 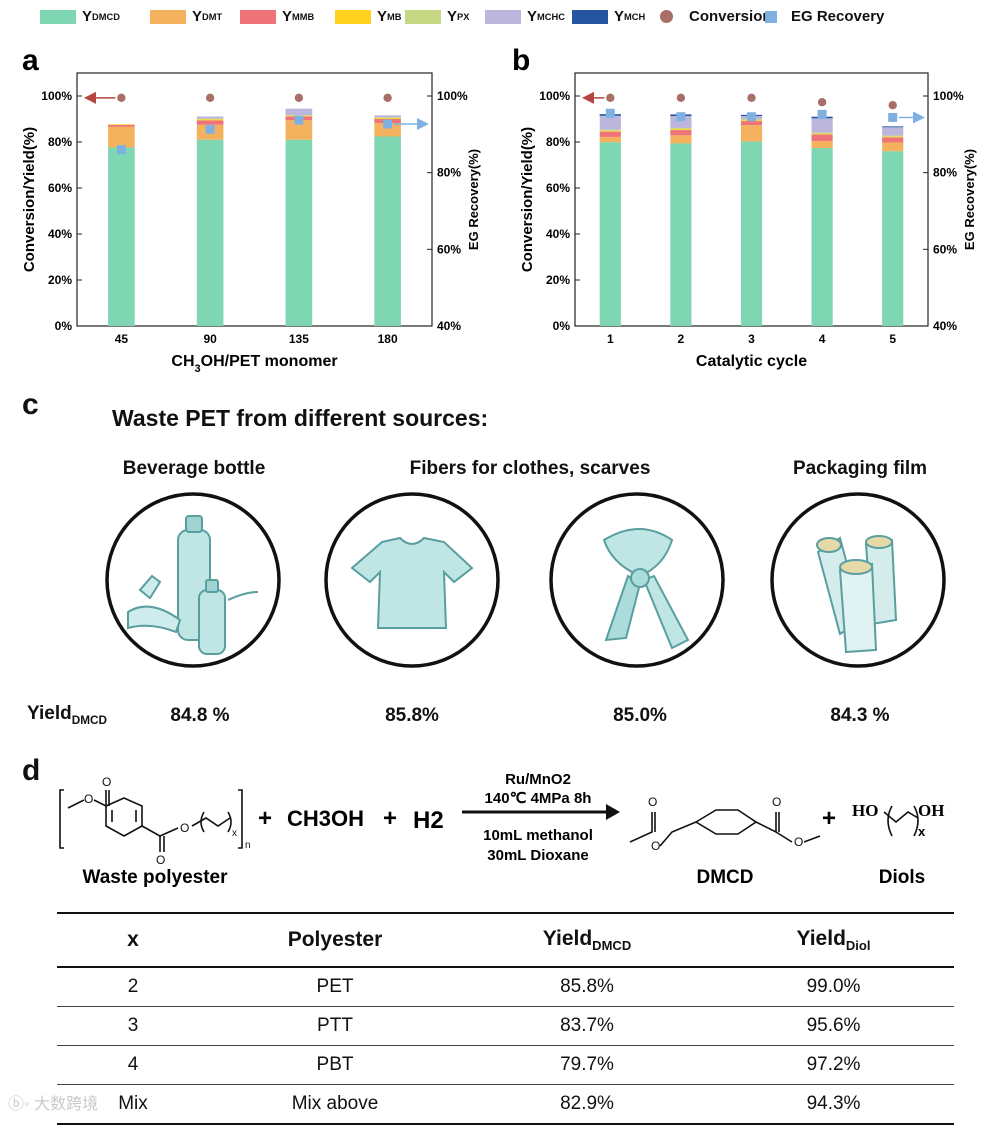 I want to click on x-tick-label: 1, so click(x=610, y=339).